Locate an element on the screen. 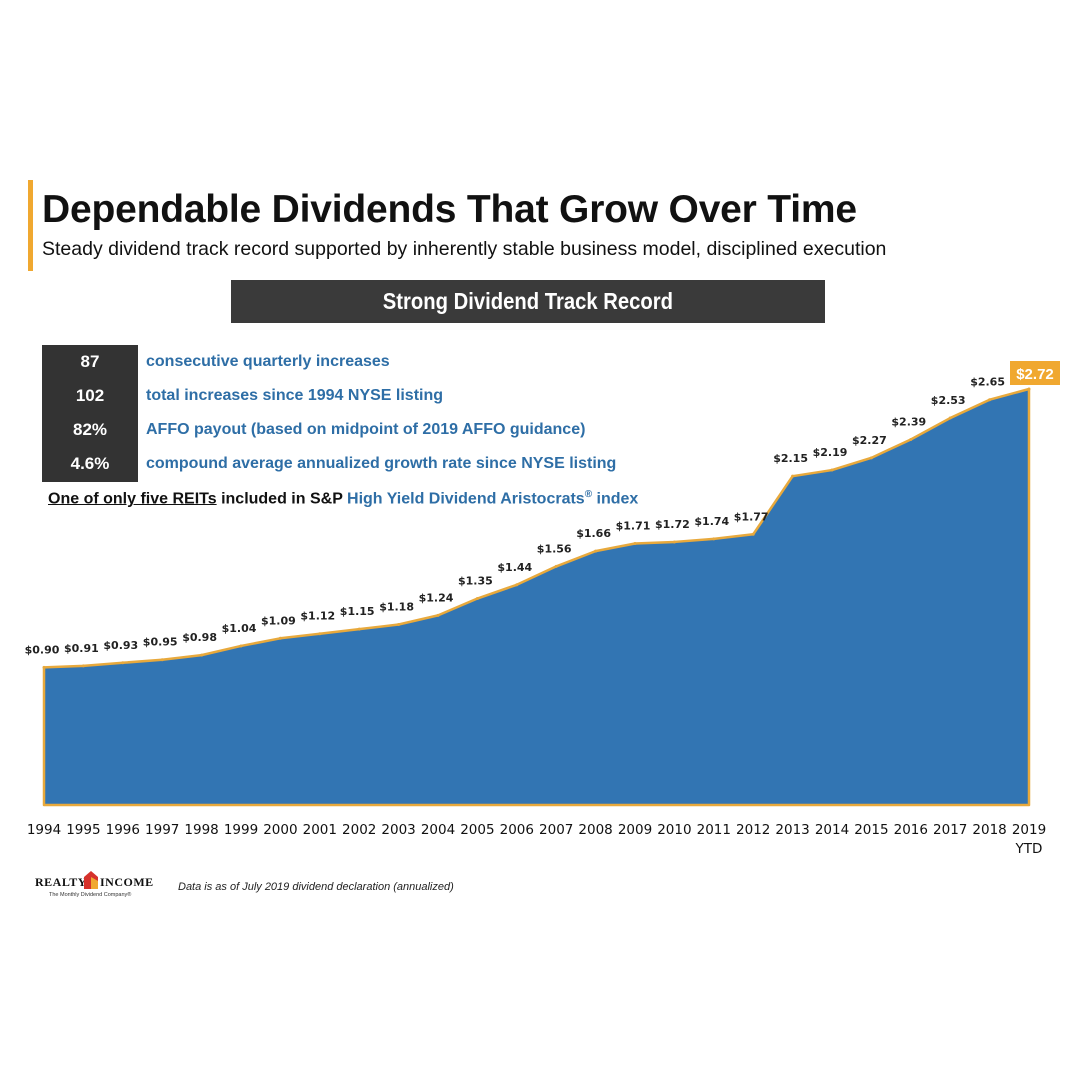 This screenshot has width=1080, height=1080. data-label: $0.98 is located at coordinates (199, 637).